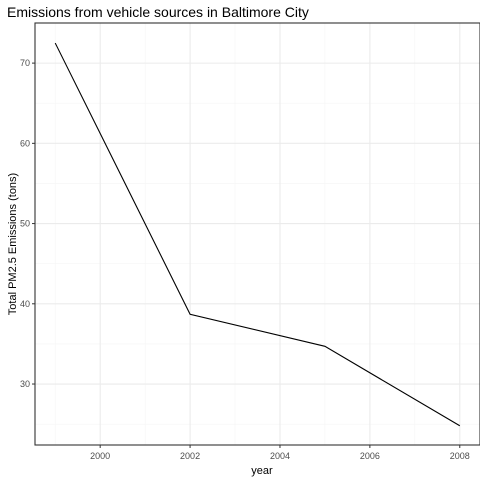  Describe the element at coordinates (25, 384) in the screenshot. I see `y-tick-label: 30` at that location.